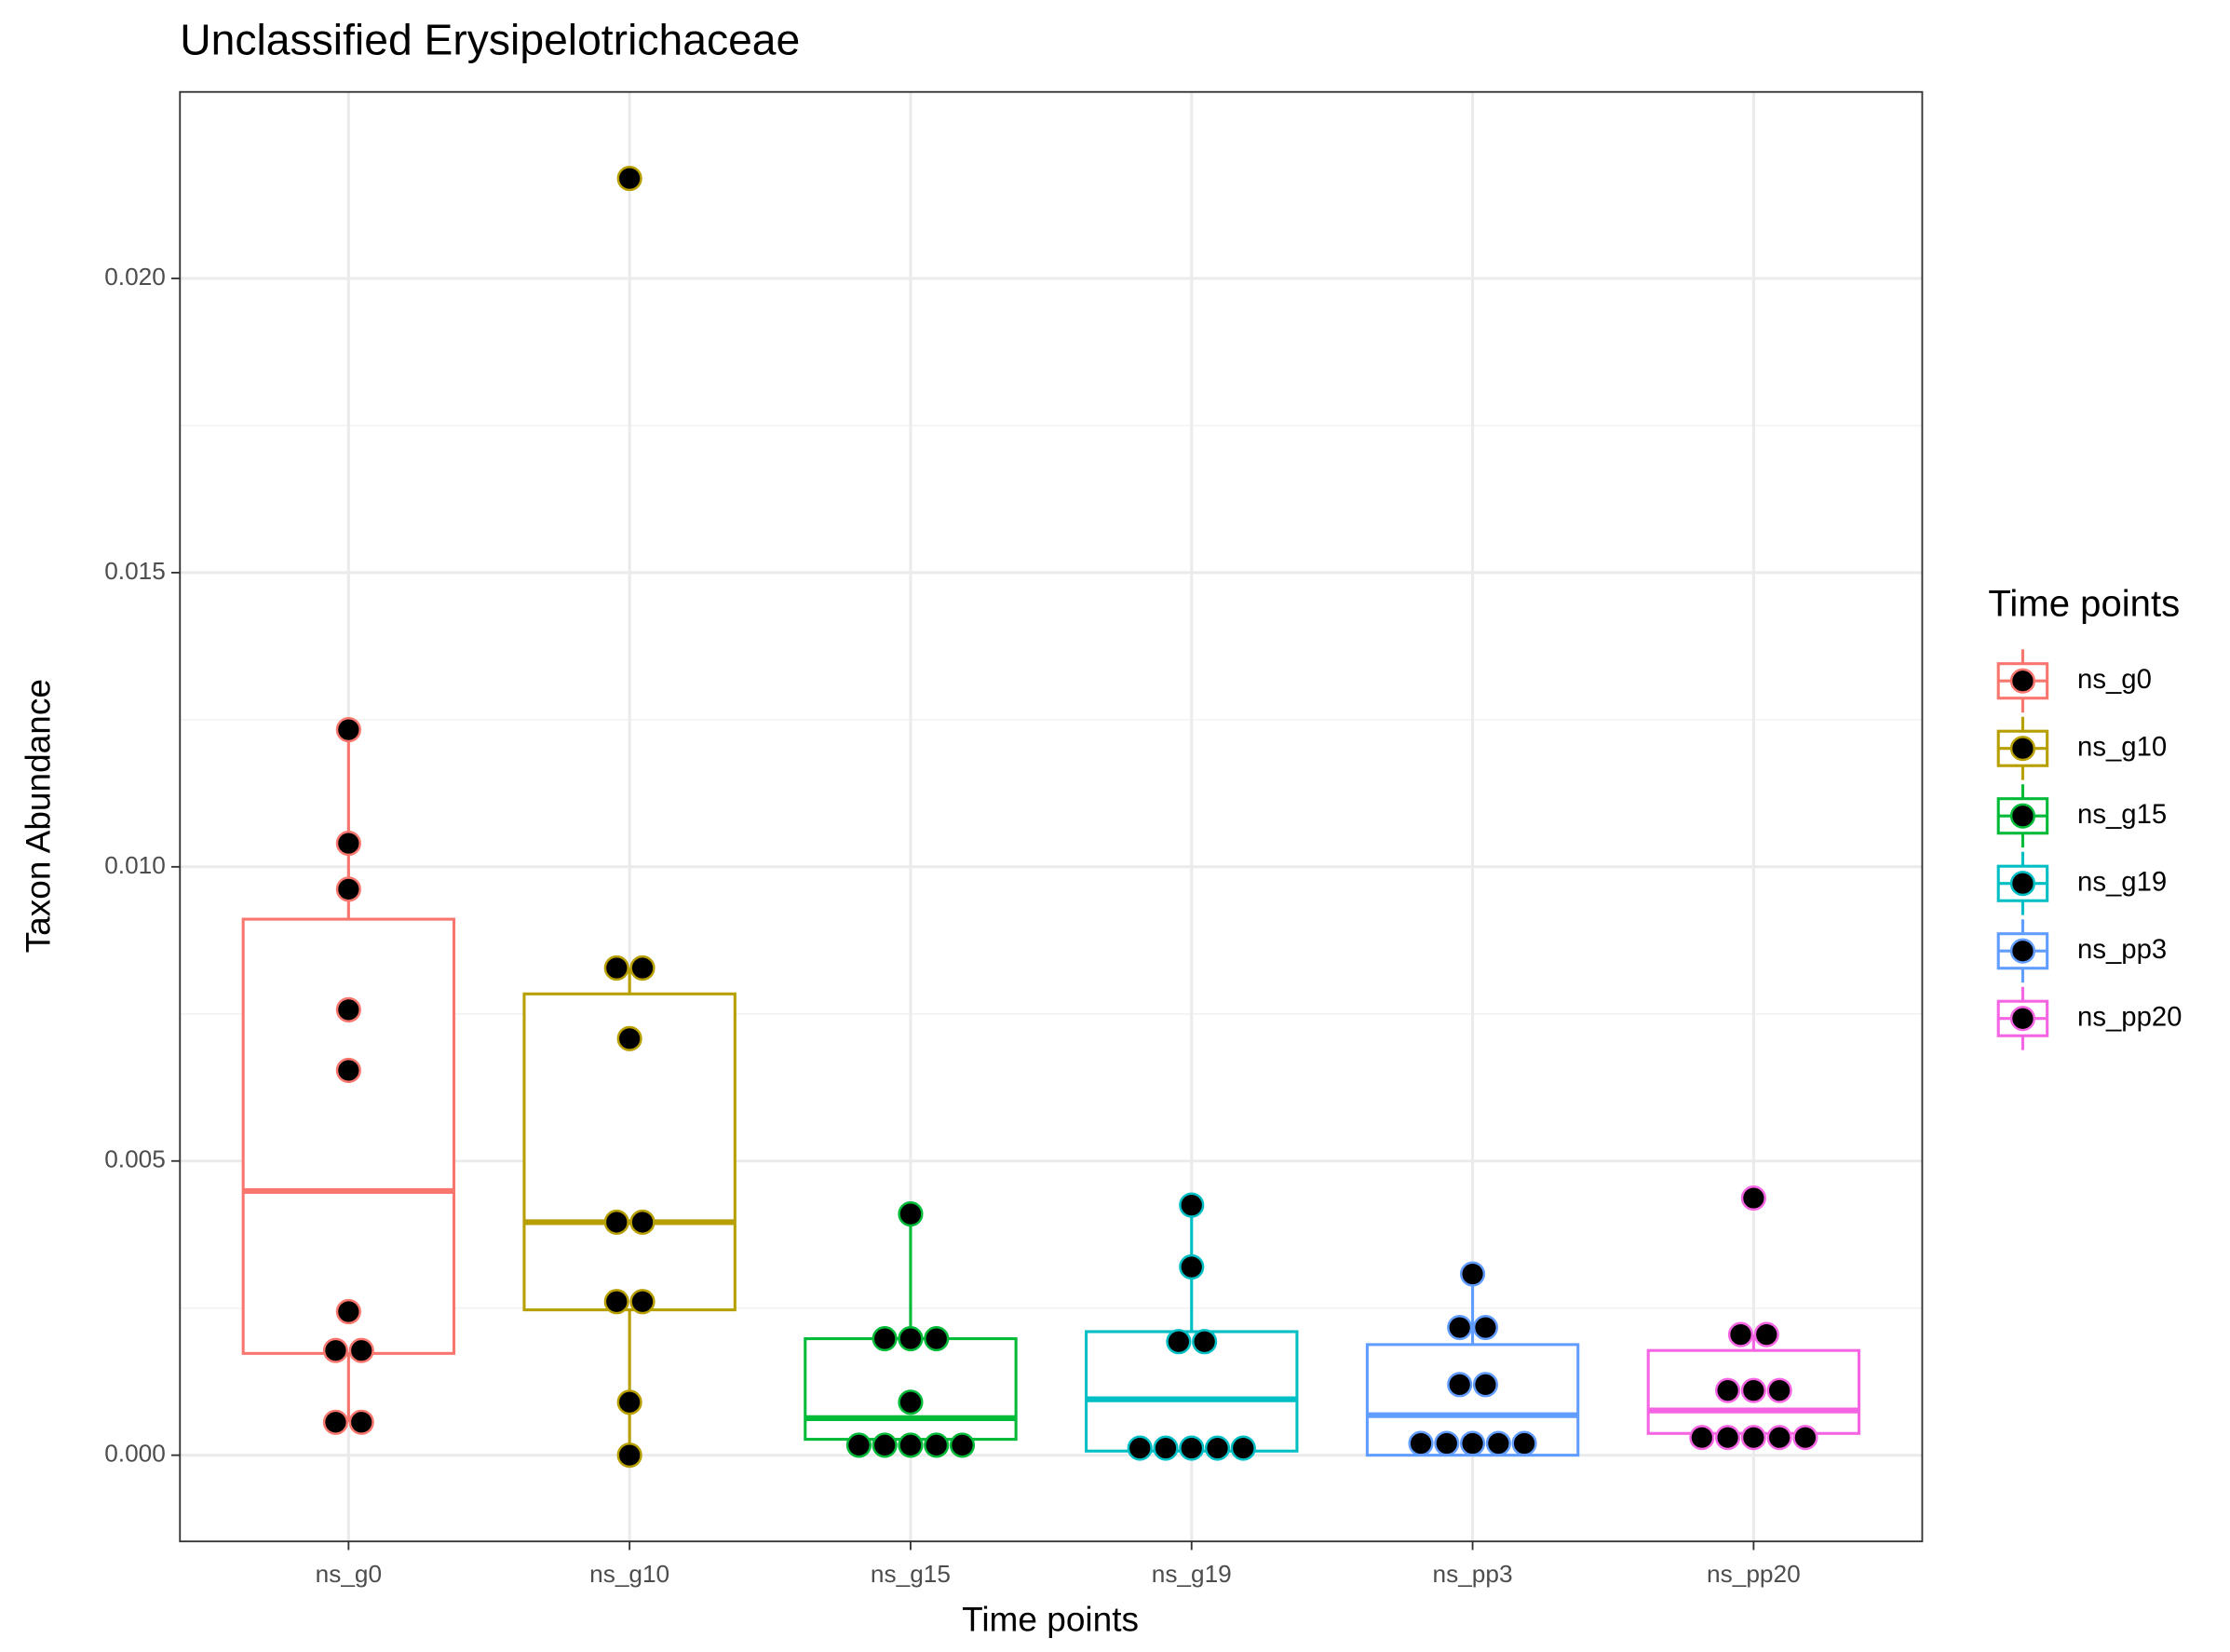 The width and height of the screenshot is (2230, 1652). Describe the element at coordinates (1473, 1574) in the screenshot. I see `x-tick-label: ns_pp3` at that location.